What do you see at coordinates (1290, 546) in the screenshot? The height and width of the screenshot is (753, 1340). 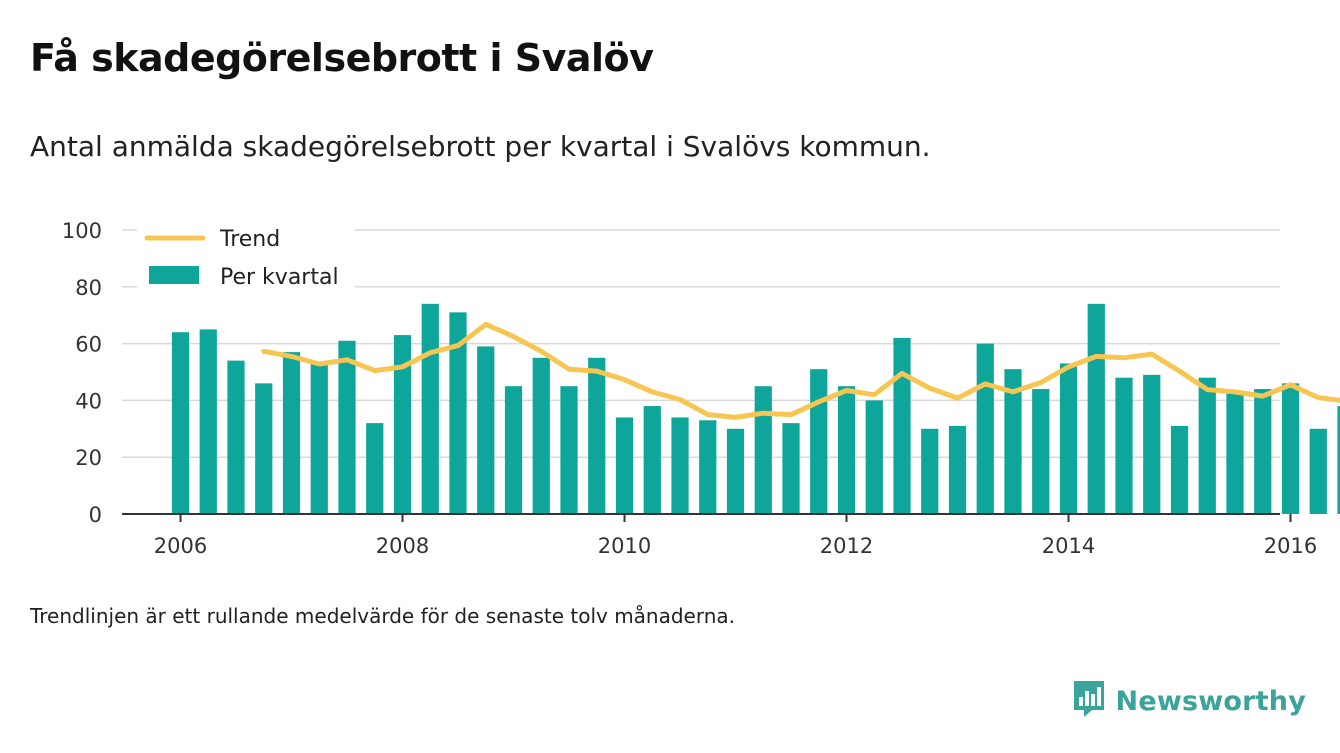 I see `x-tick-label-2016: 2016` at bounding box center [1290, 546].